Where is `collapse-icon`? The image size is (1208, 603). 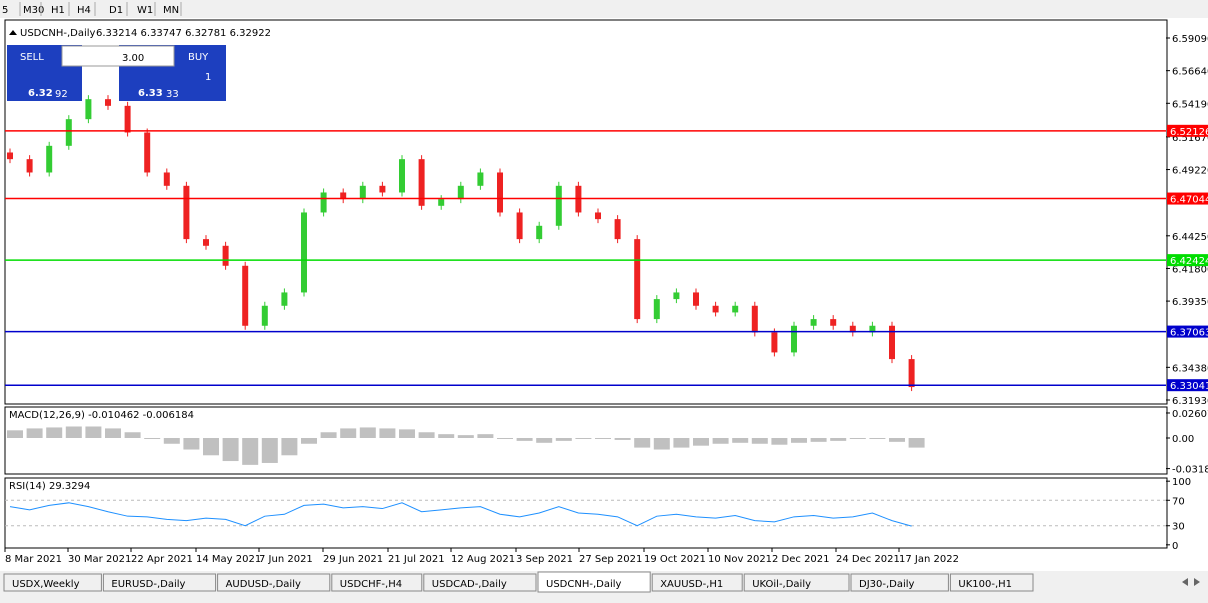 collapse-icon is located at coordinates (13, 32).